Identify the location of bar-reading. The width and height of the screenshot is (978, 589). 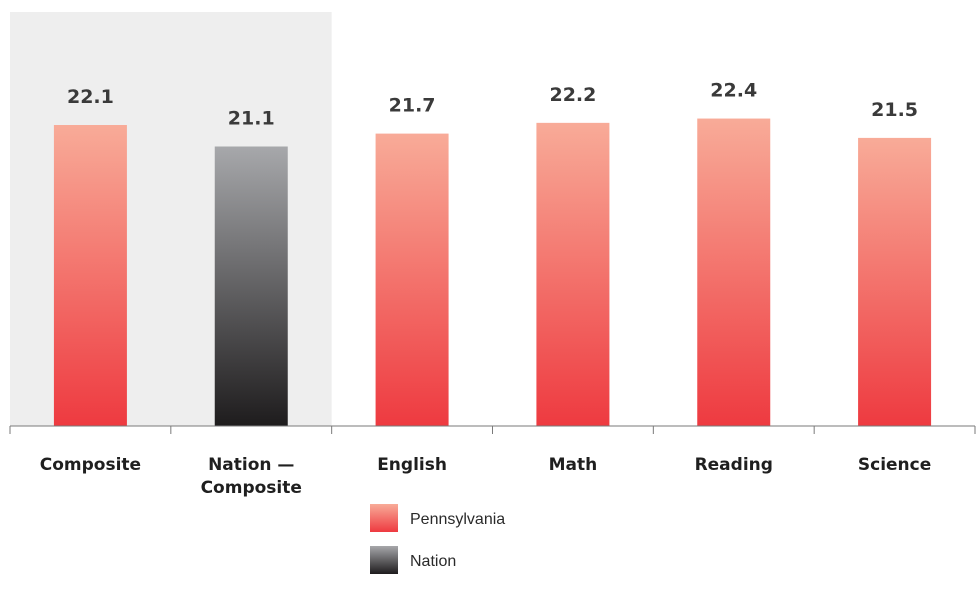
(734, 272).